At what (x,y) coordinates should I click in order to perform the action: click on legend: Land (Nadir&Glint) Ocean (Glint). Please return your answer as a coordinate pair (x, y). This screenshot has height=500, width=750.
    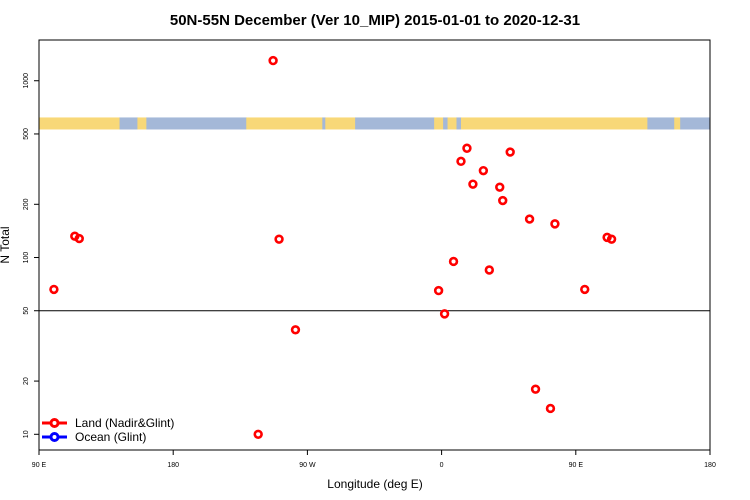
    Looking at the image, I should click on (108, 430).